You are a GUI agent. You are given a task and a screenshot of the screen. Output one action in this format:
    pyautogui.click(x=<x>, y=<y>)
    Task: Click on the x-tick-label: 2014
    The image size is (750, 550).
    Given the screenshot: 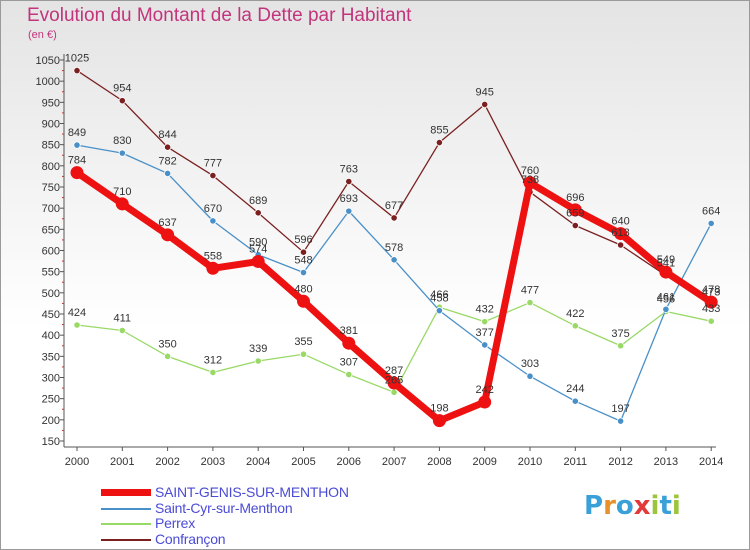 What is the action you would take?
    pyautogui.click(x=711, y=462)
    